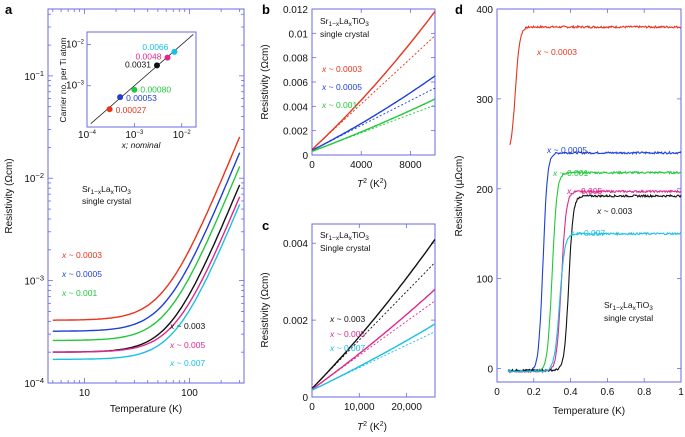  I want to click on inset-point-label: 0.0031, so click(138, 64).